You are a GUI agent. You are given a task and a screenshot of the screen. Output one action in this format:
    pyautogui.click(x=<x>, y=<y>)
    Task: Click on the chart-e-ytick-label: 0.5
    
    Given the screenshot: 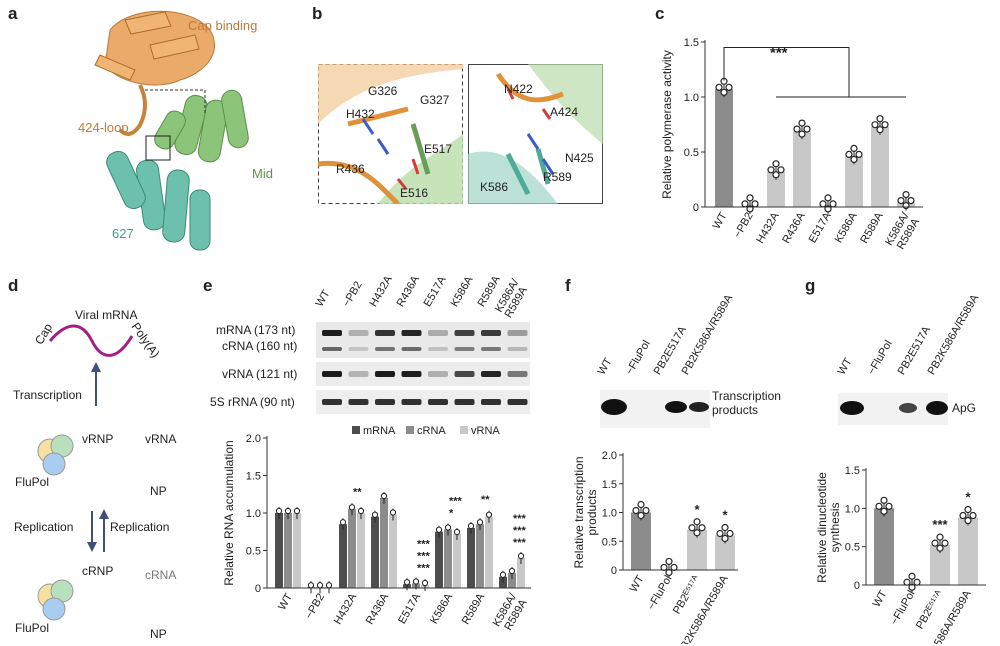 What is the action you would take?
    pyautogui.click(x=253, y=552)
    